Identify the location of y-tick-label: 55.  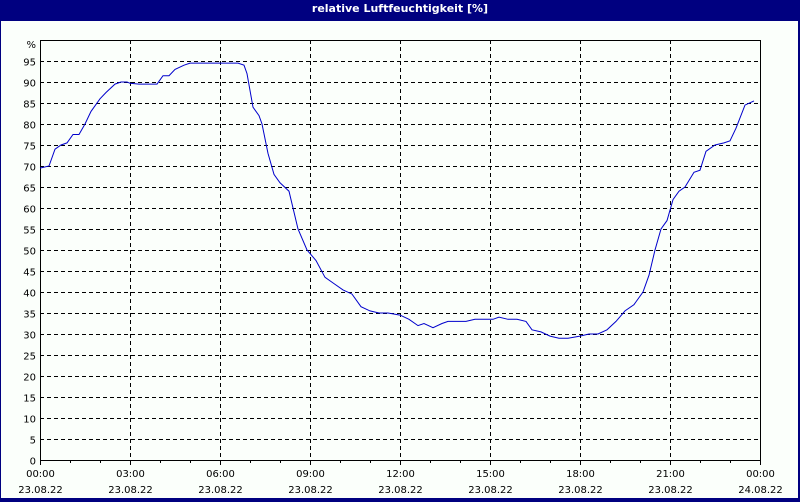
(29, 231).